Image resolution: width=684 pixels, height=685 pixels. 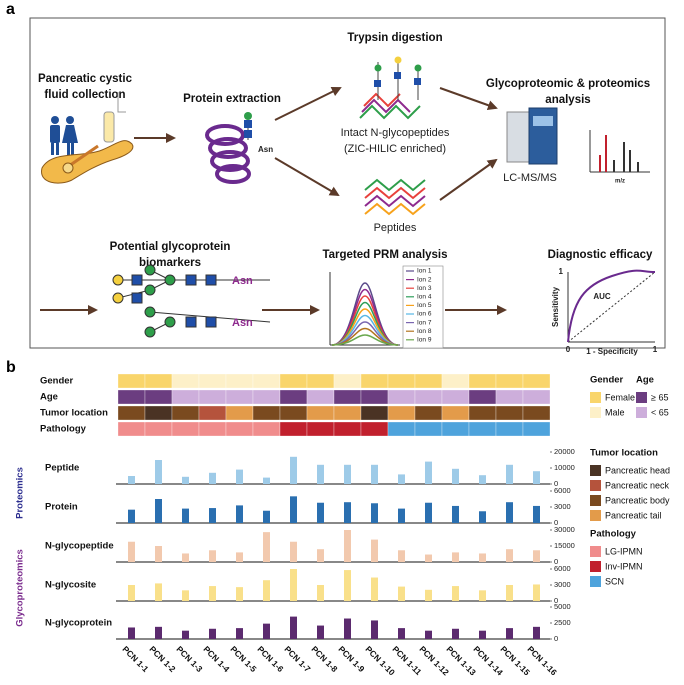 What do you see at coordinates (62, 468) in the screenshot?
I see `chart-title: Peptide` at bounding box center [62, 468].